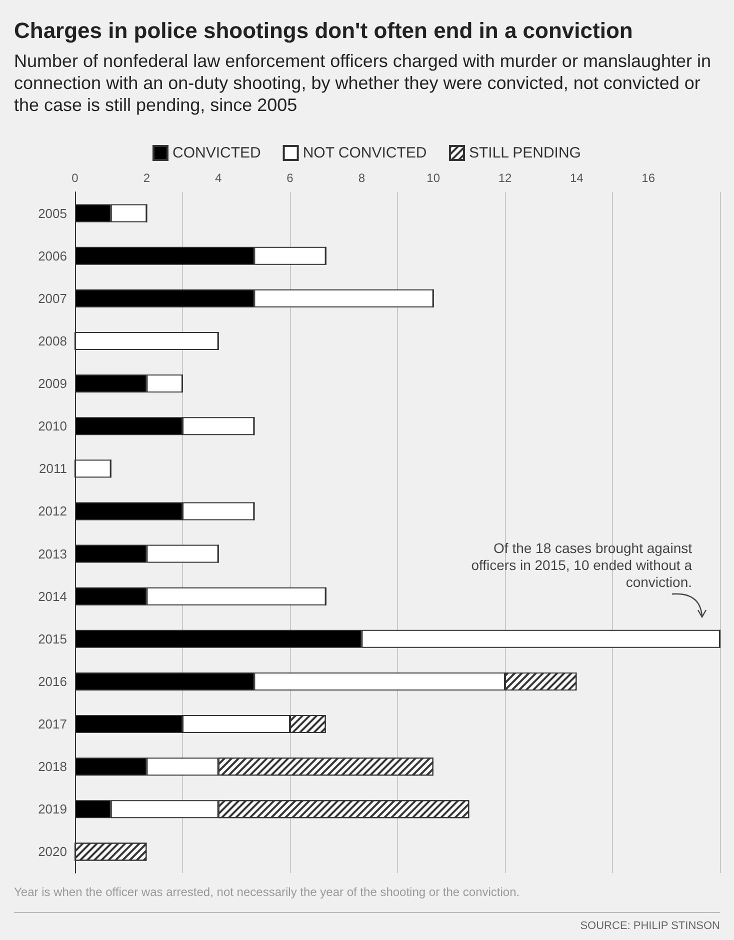  I want to click on x-tick-label: 0, so click(75, 178).